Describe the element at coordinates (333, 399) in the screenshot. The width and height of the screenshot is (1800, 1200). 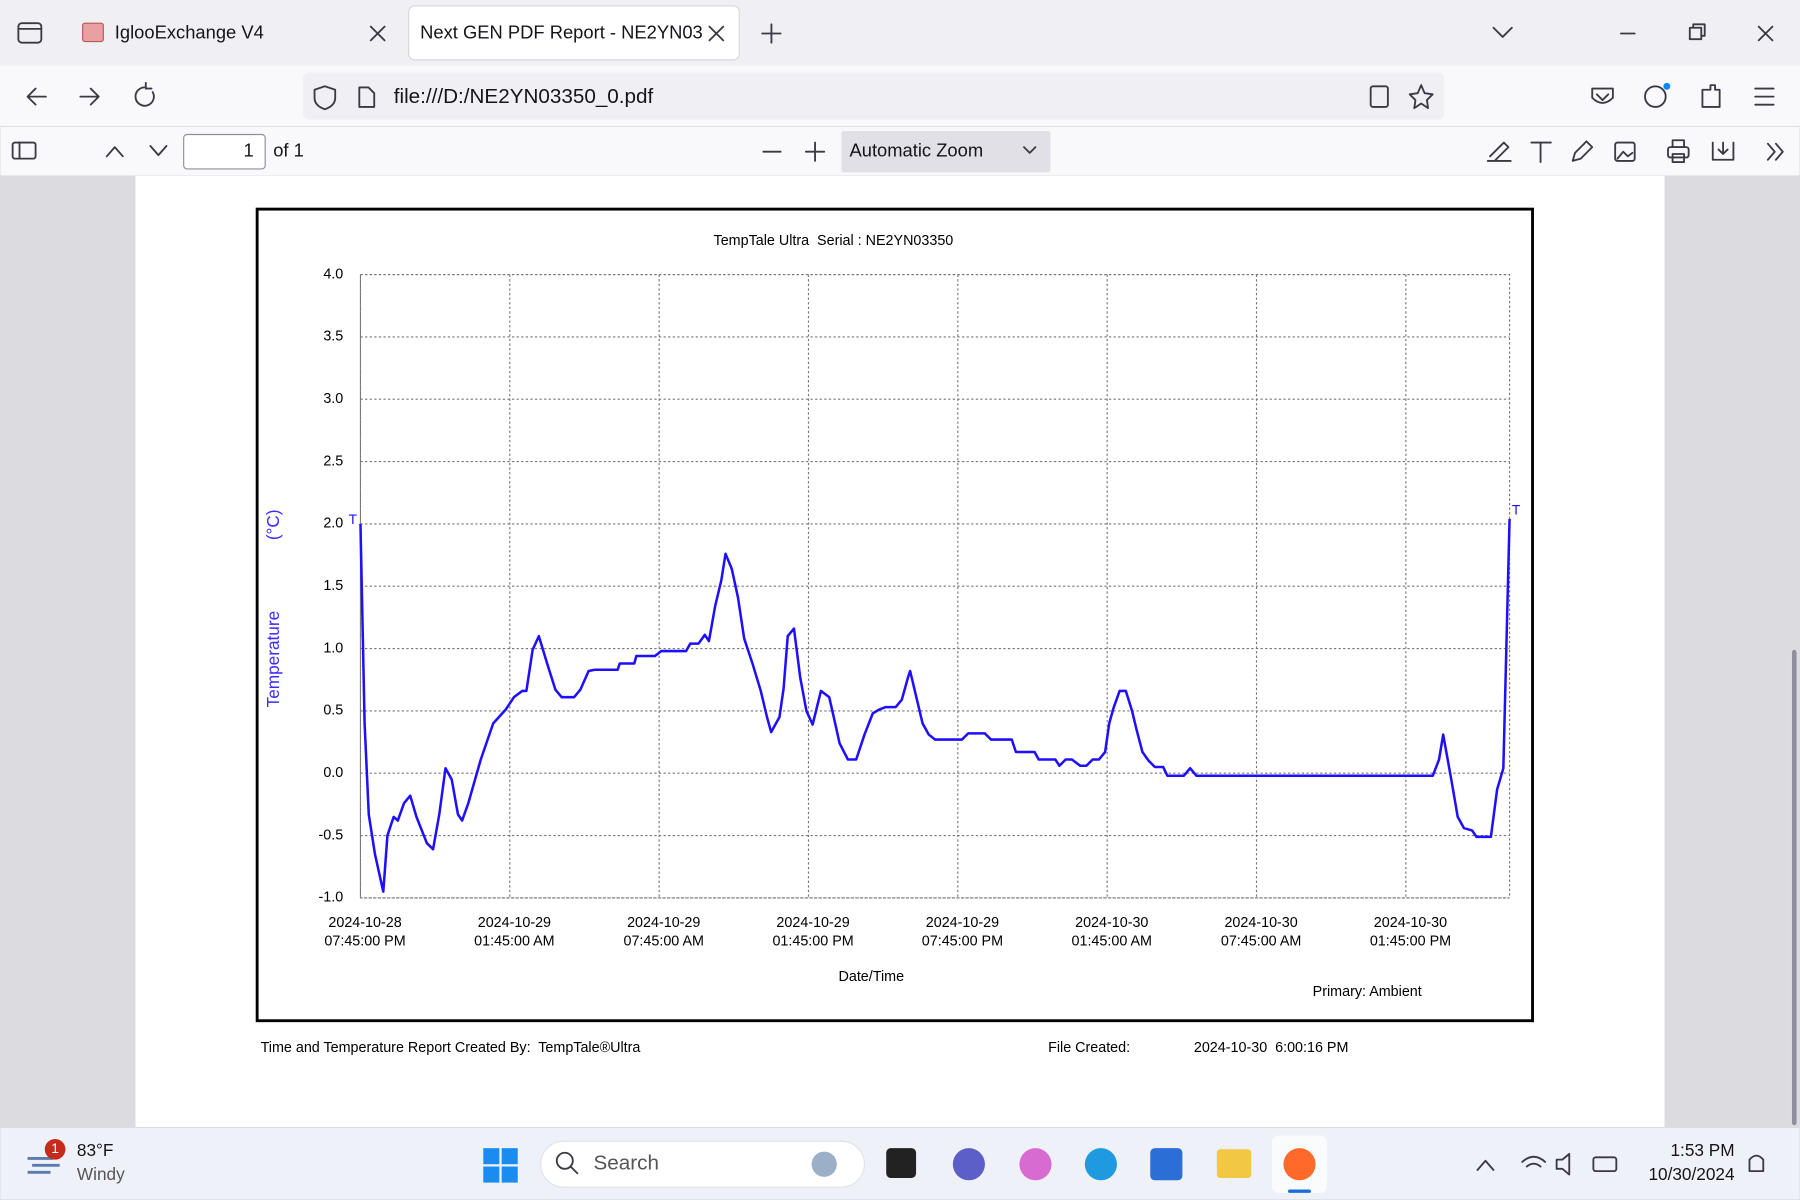
I see `y-tick-label: 3.0` at that location.